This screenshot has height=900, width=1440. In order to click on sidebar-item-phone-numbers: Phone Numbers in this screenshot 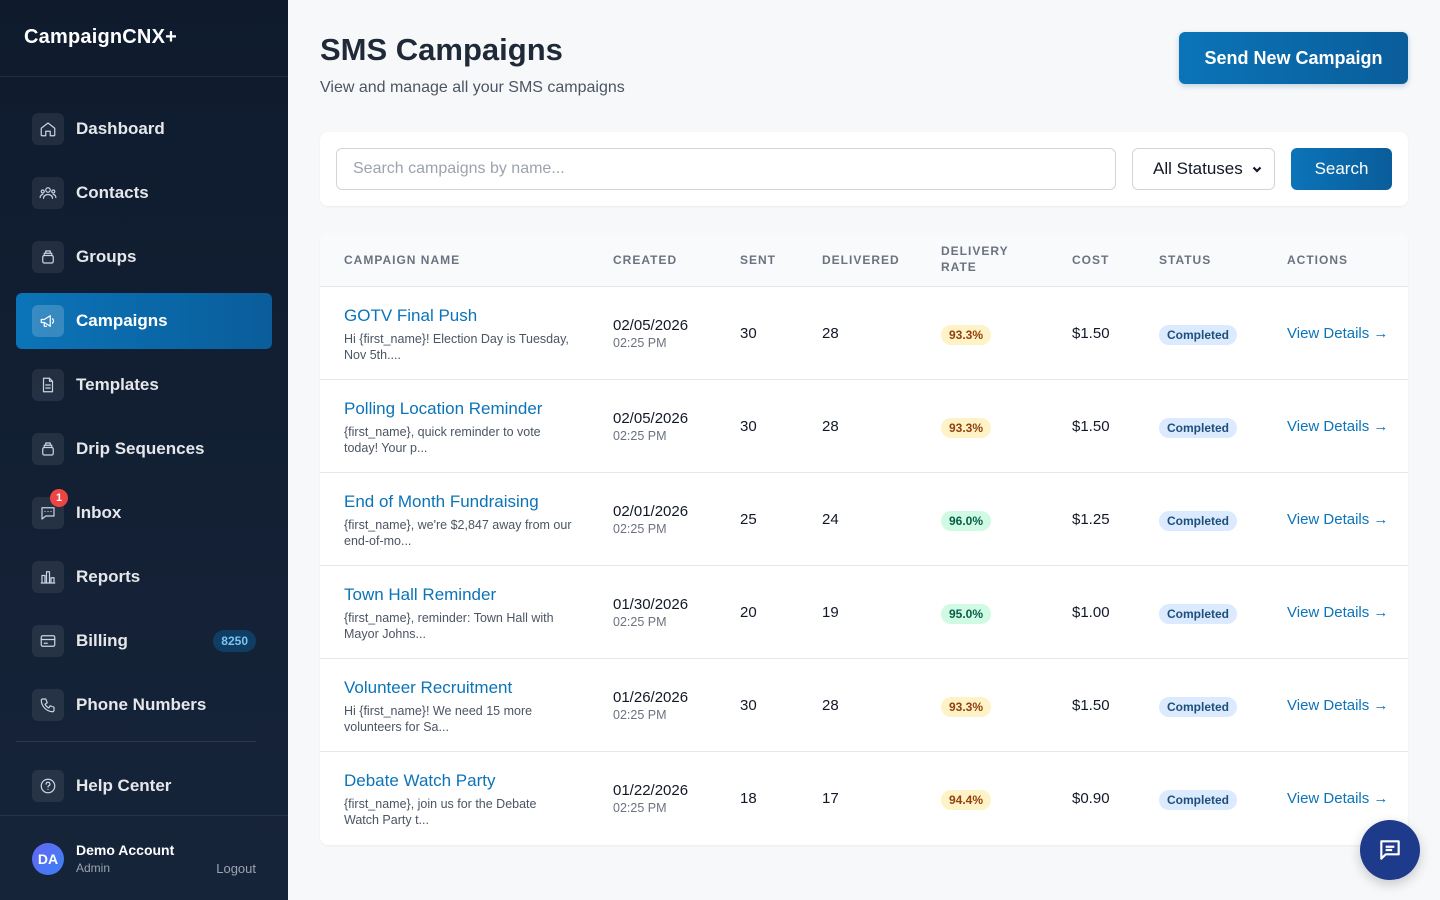, I will do `click(144, 705)`.